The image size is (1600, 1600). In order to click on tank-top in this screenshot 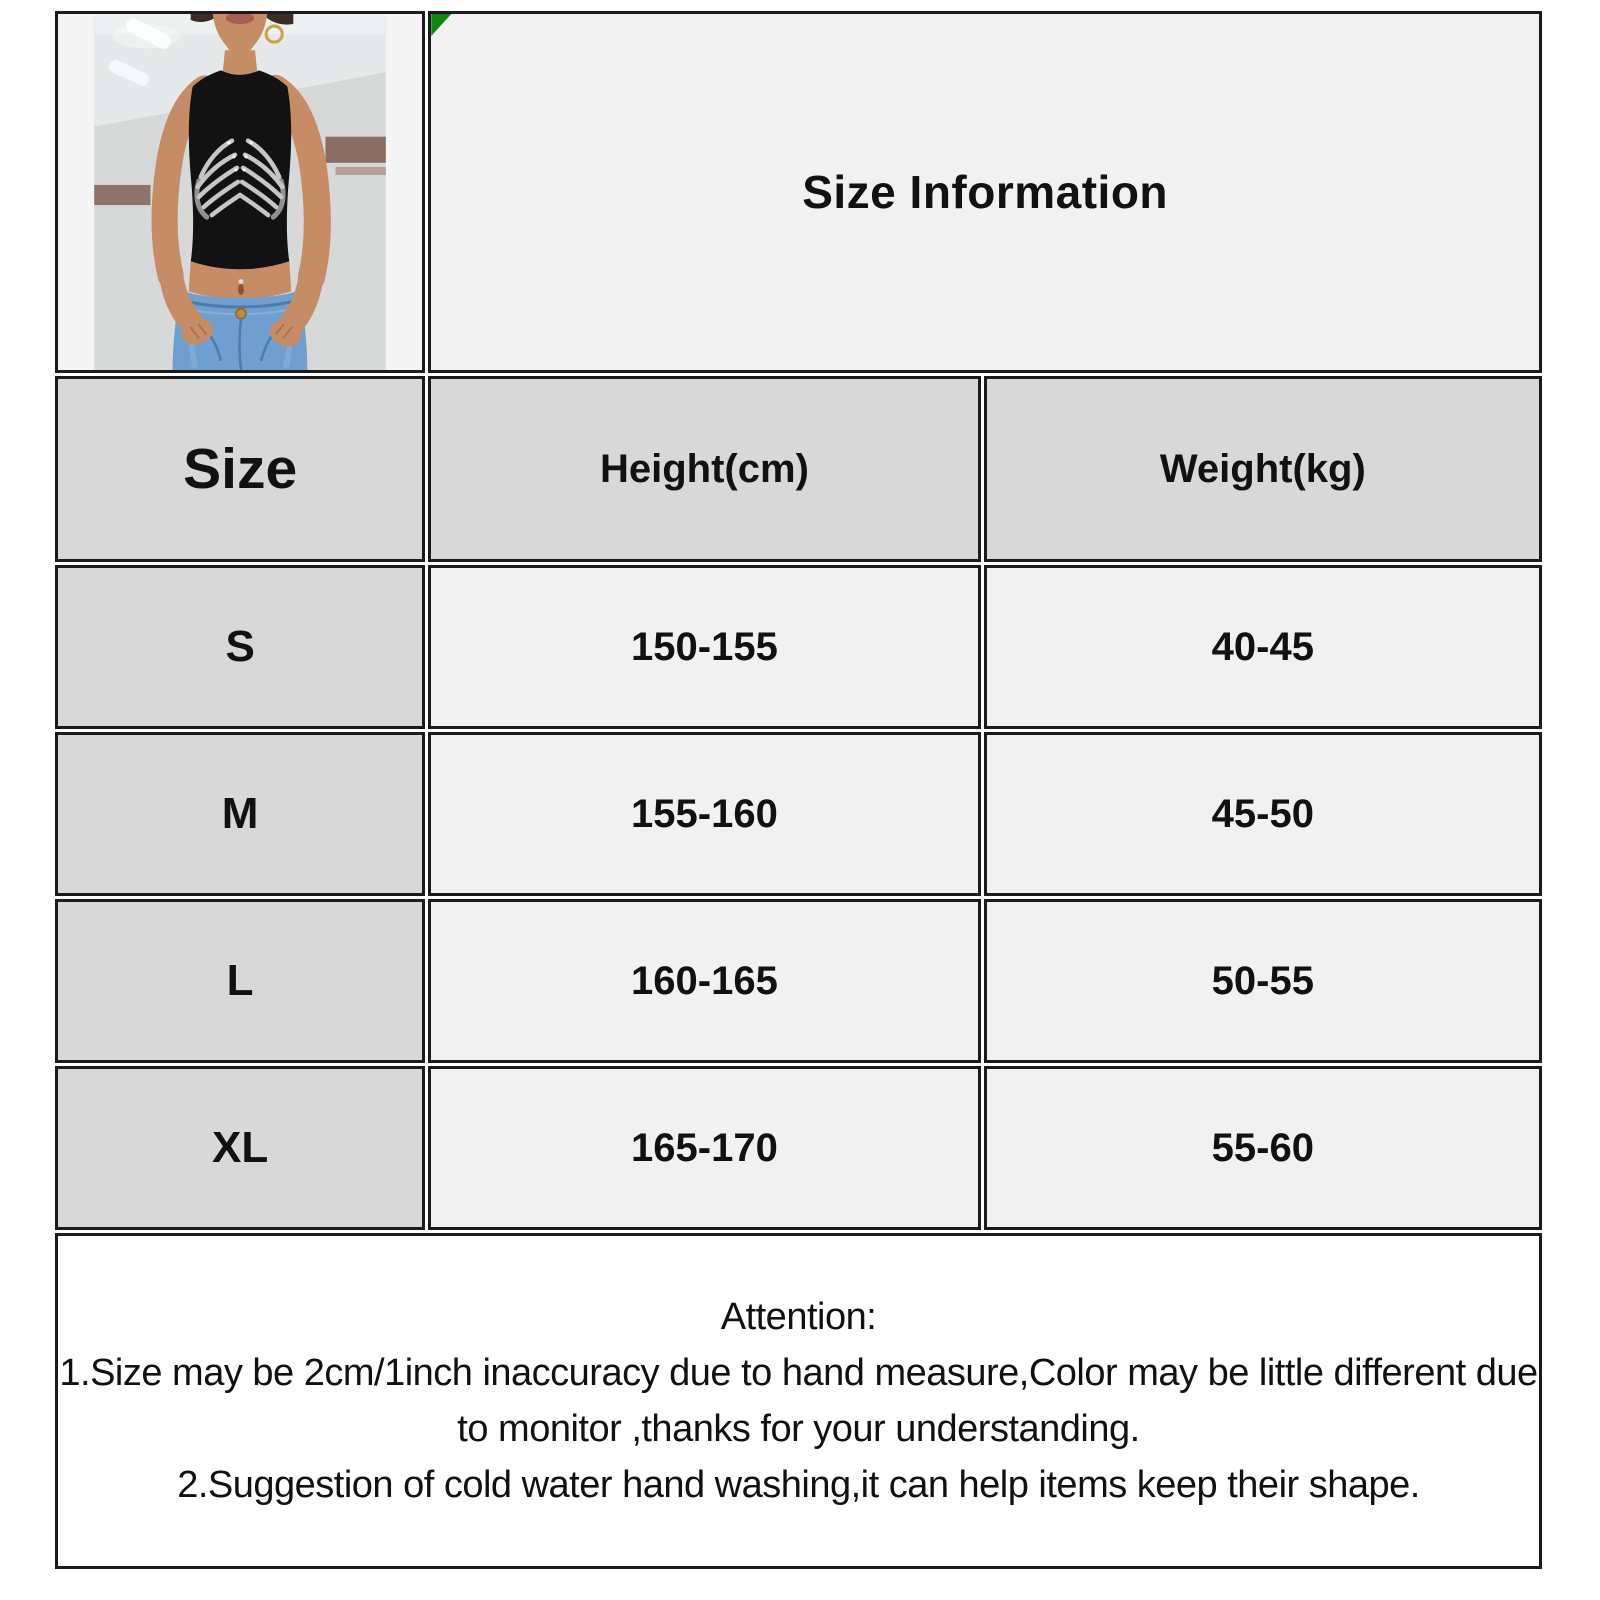, I will do `click(240, 170)`.